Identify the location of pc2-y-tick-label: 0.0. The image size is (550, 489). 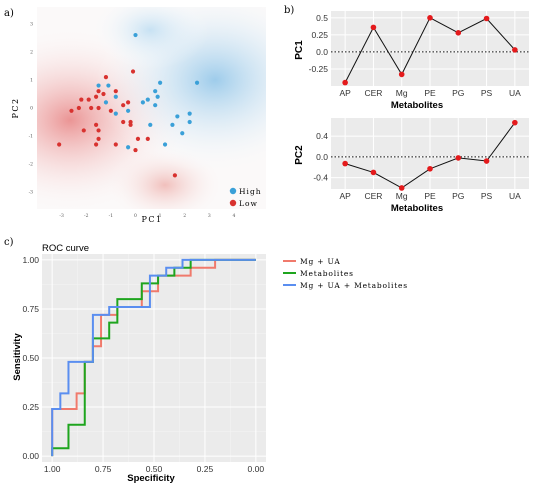
(322, 157).